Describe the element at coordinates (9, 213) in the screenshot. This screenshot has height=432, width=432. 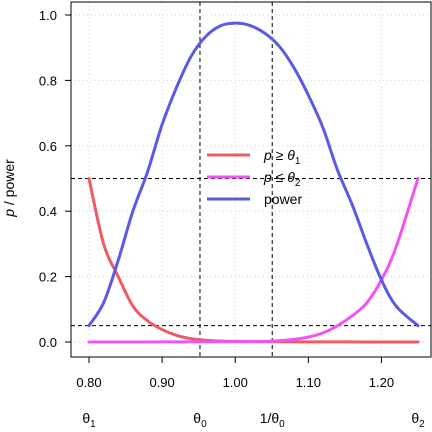
I see `y-axis-title-p: p` at that location.